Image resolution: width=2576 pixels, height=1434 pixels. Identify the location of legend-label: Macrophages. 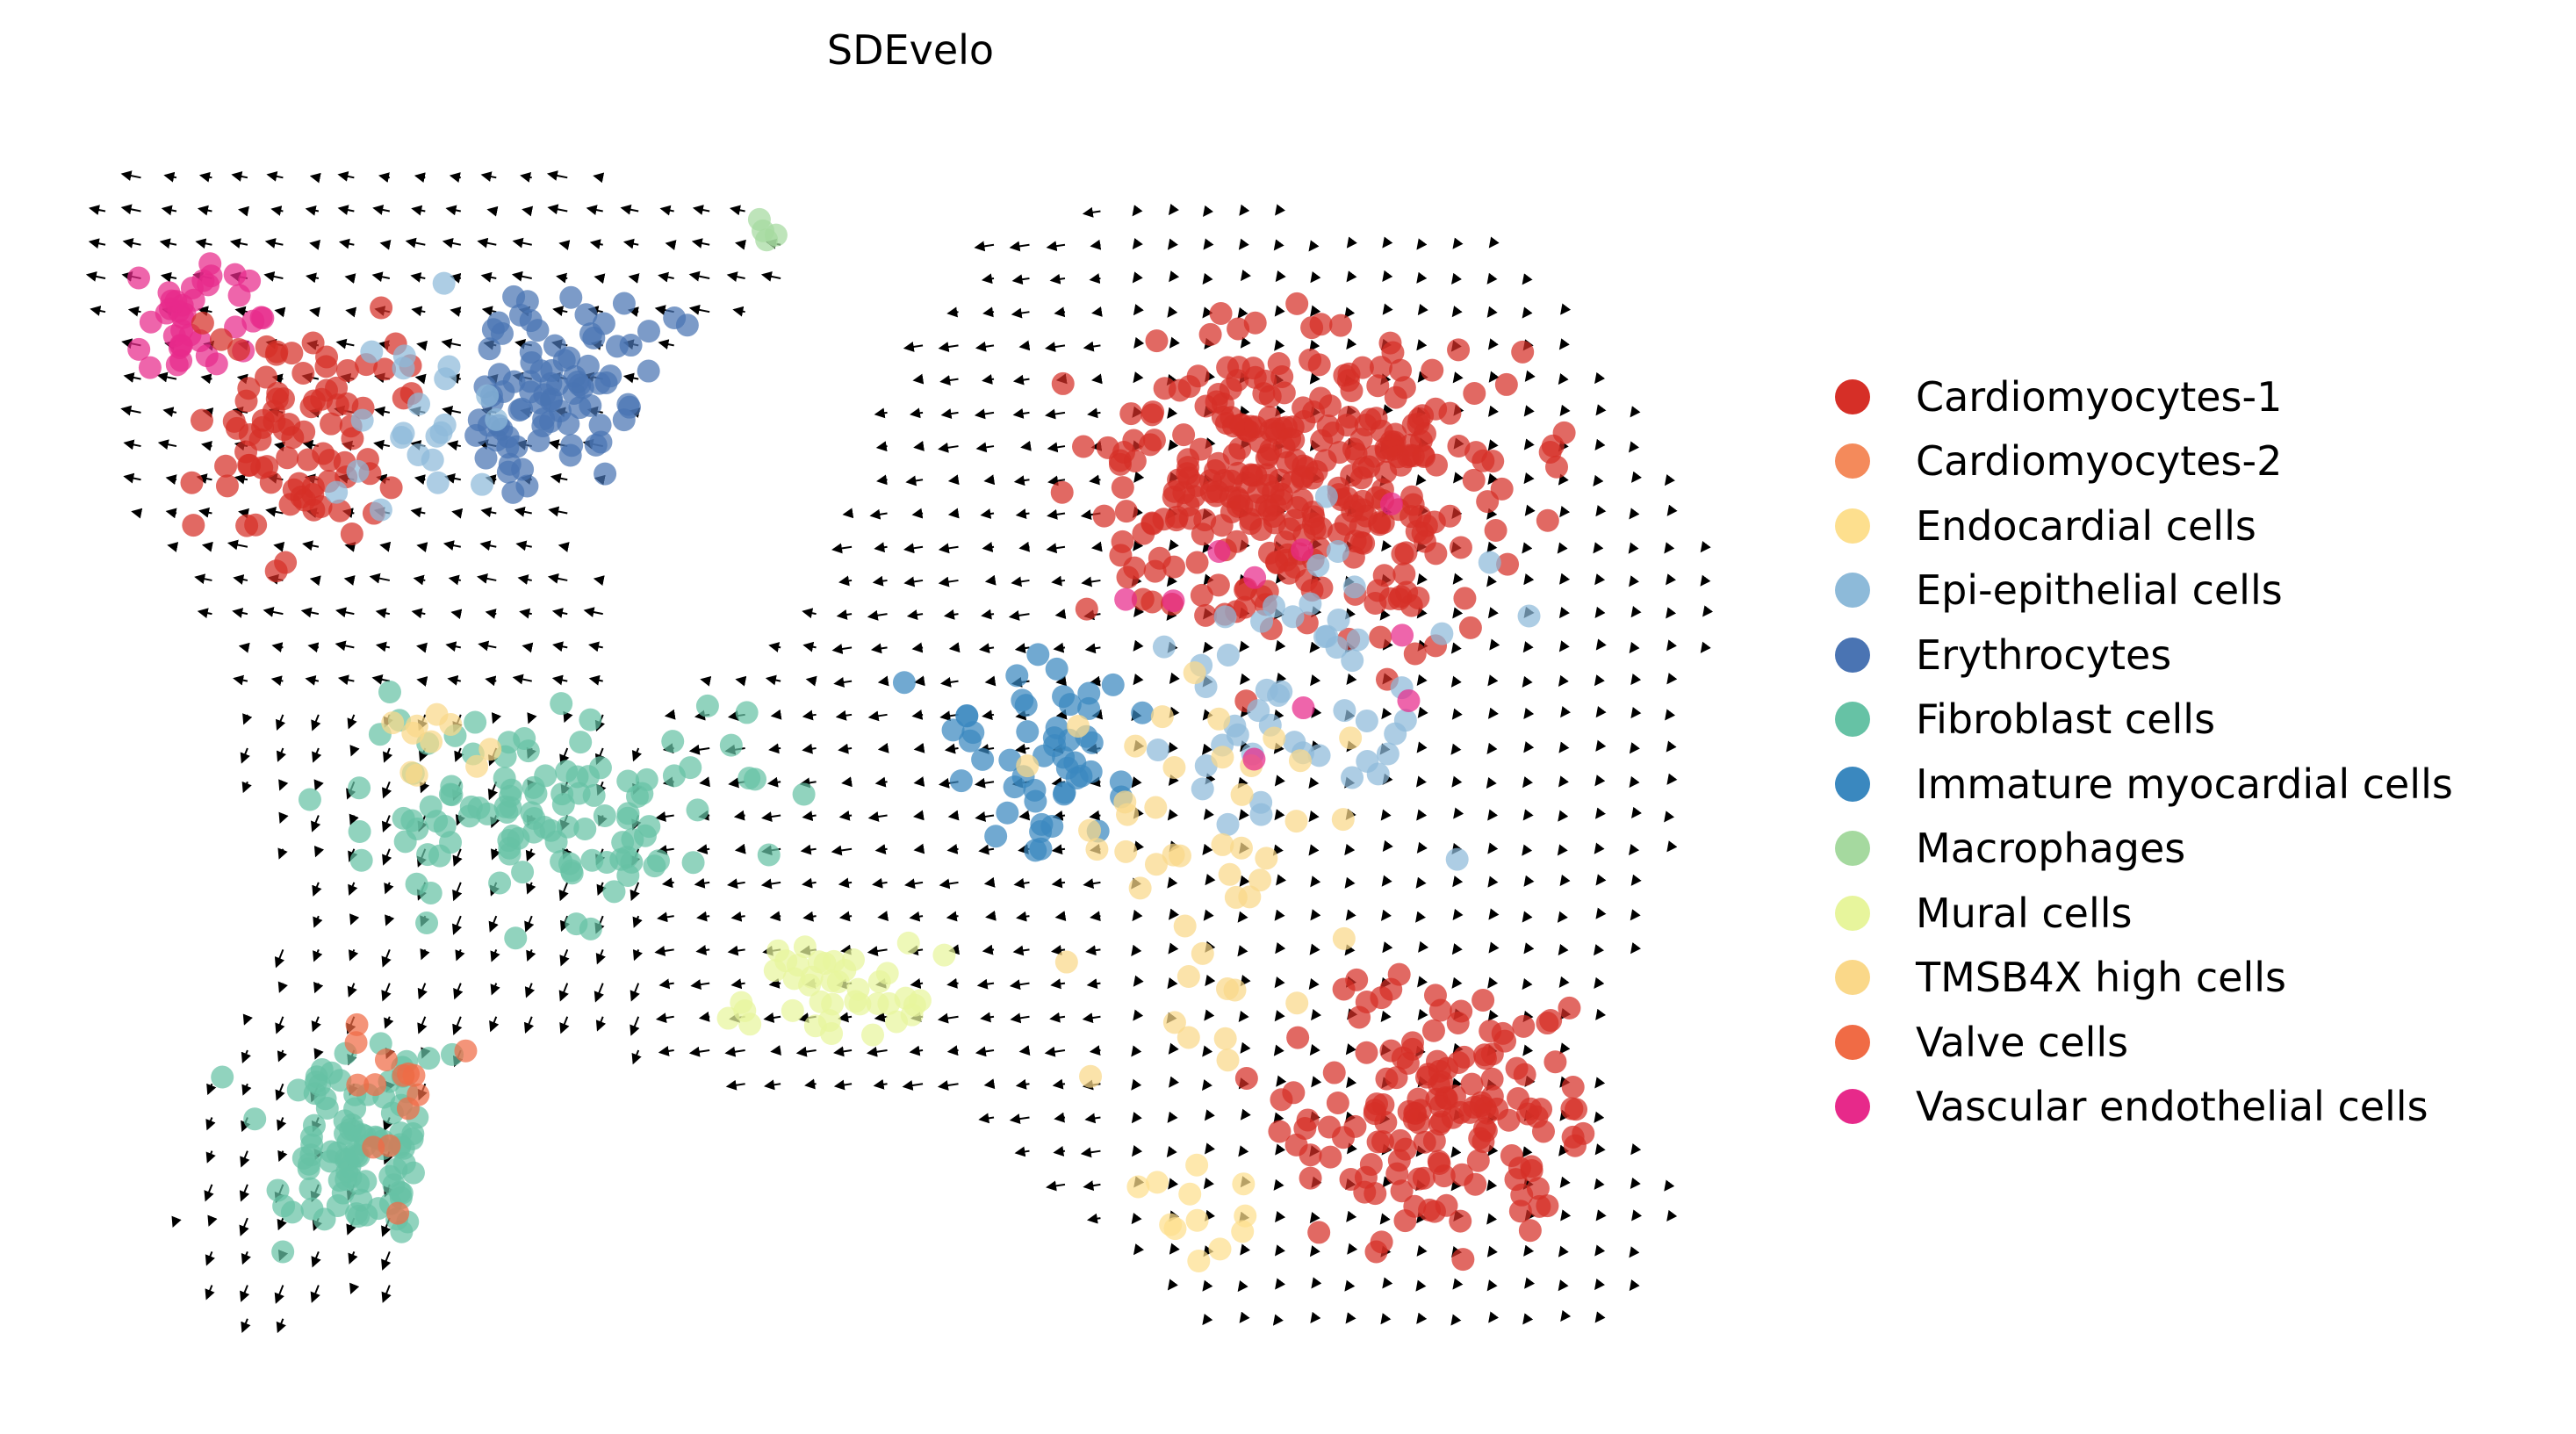
(2051, 849).